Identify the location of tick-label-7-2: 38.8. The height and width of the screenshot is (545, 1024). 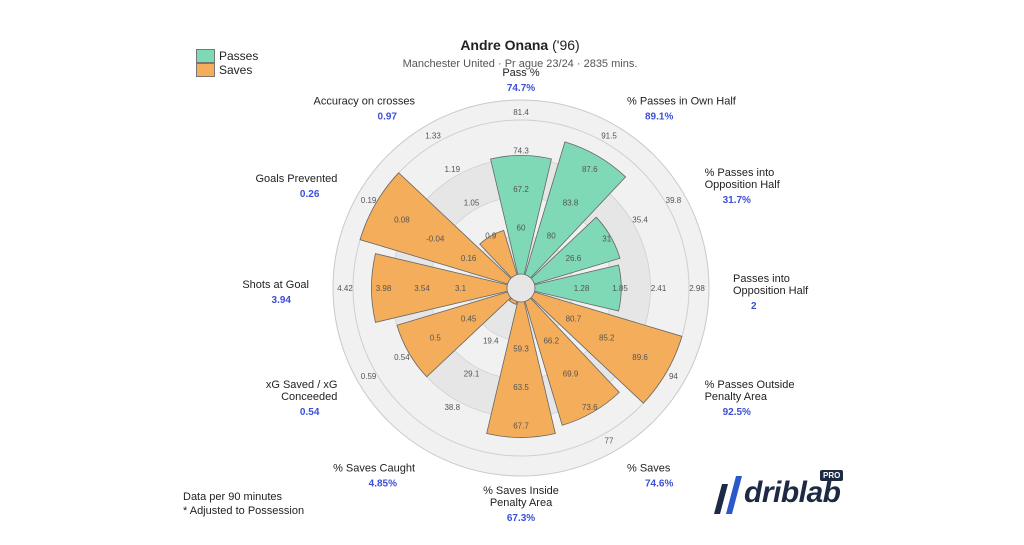
(452, 407).